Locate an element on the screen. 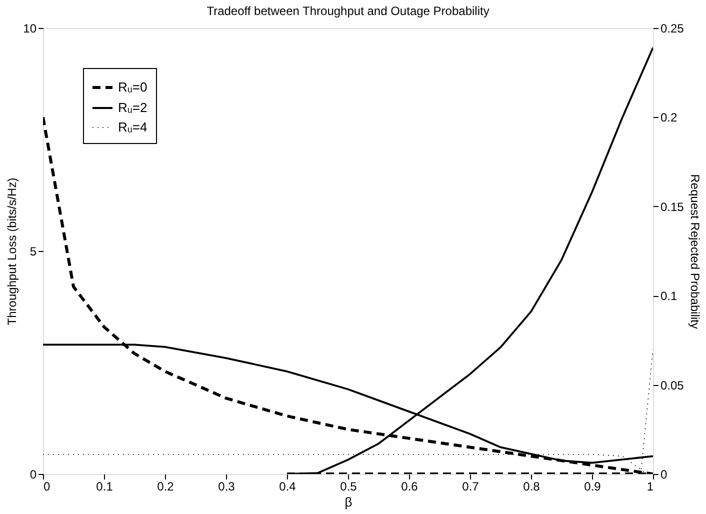 This screenshot has width=706, height=514. x-tick-label: 1 is located at coordinates (650, 487).